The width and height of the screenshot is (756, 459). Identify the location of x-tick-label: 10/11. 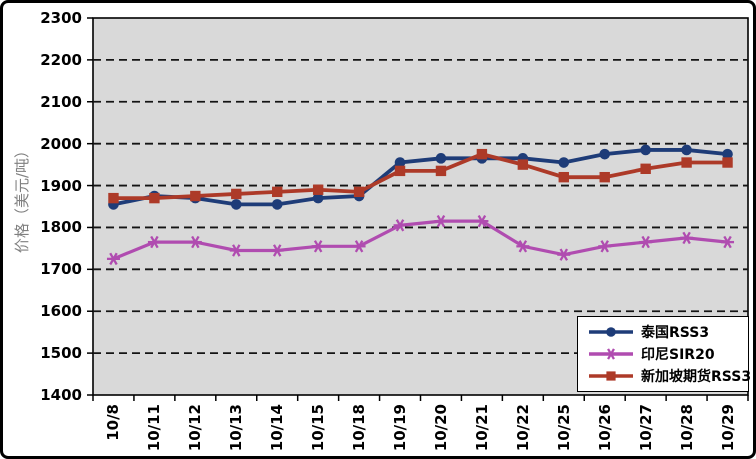
(154, 428).